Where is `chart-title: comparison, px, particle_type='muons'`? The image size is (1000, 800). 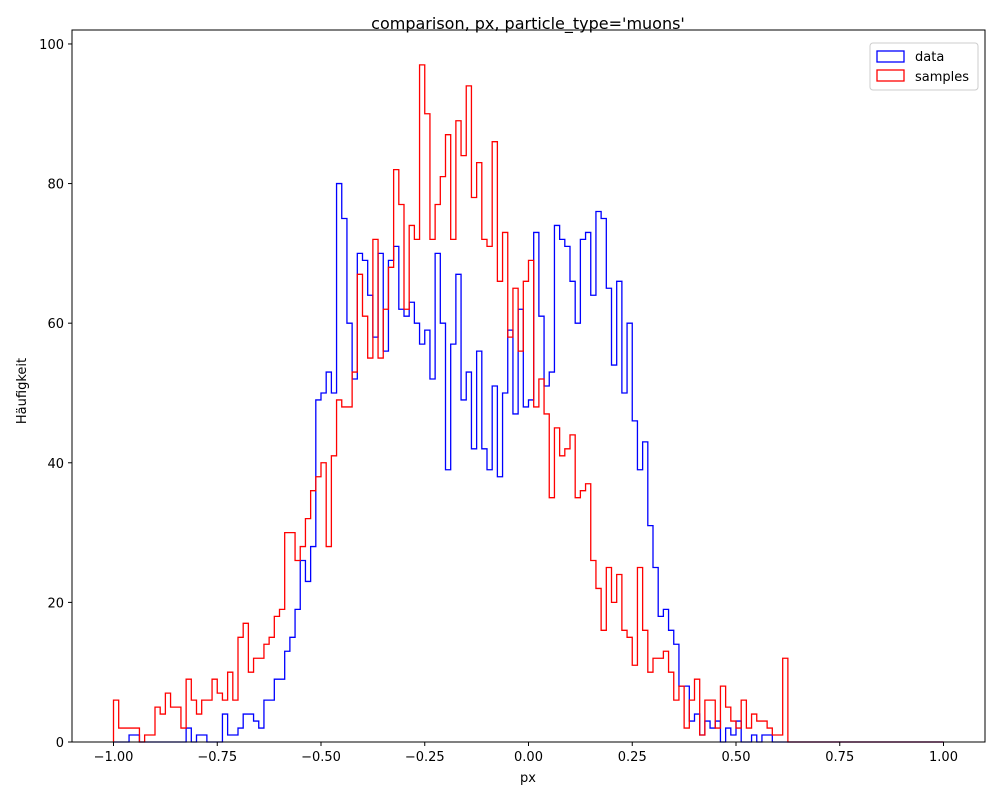
chart-title: comparison, px, particle_type='muons' is located at coordinates (528, 24).